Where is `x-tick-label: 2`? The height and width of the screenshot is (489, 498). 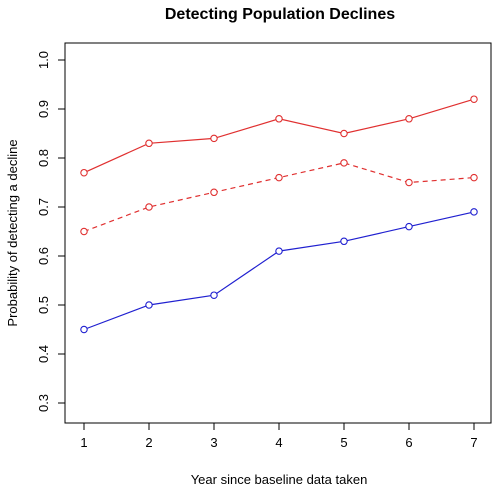
x-tick-label: 2 is located at coordinates (148, 442).